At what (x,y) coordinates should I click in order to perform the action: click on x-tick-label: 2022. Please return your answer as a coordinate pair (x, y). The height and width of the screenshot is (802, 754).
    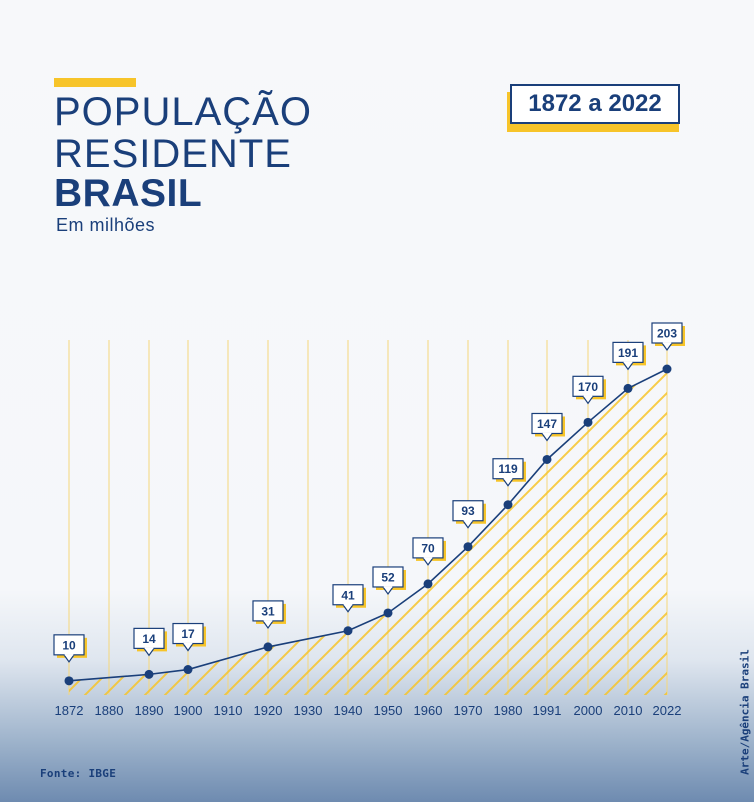
    Looking at the image, I should click on (667, 710).